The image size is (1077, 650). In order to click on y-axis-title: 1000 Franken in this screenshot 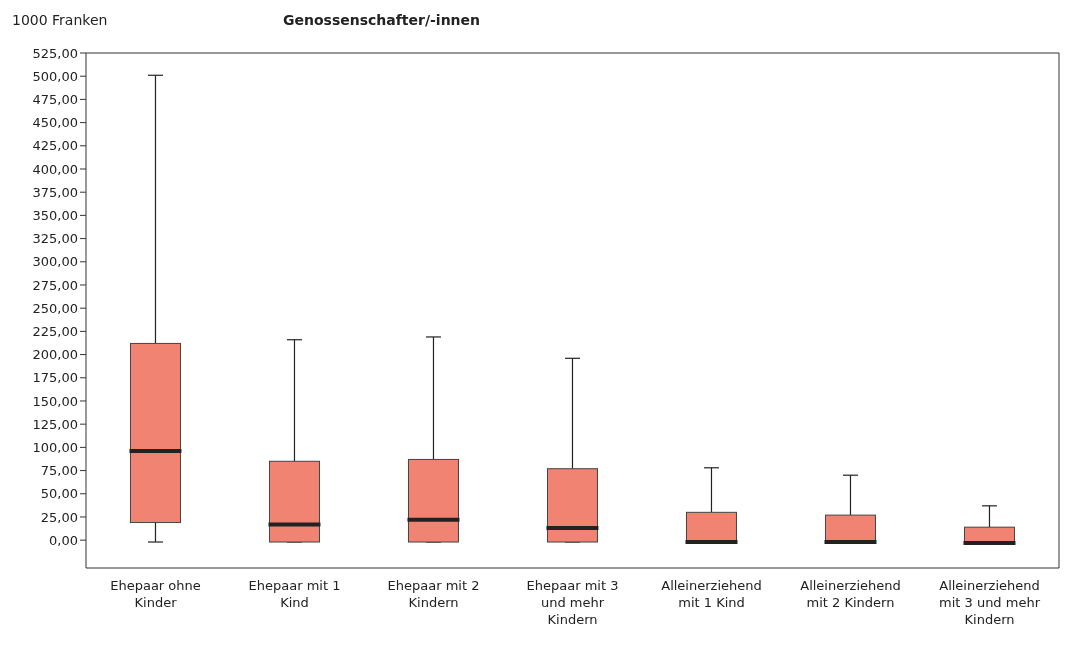, I will do `click(60, 20)`.